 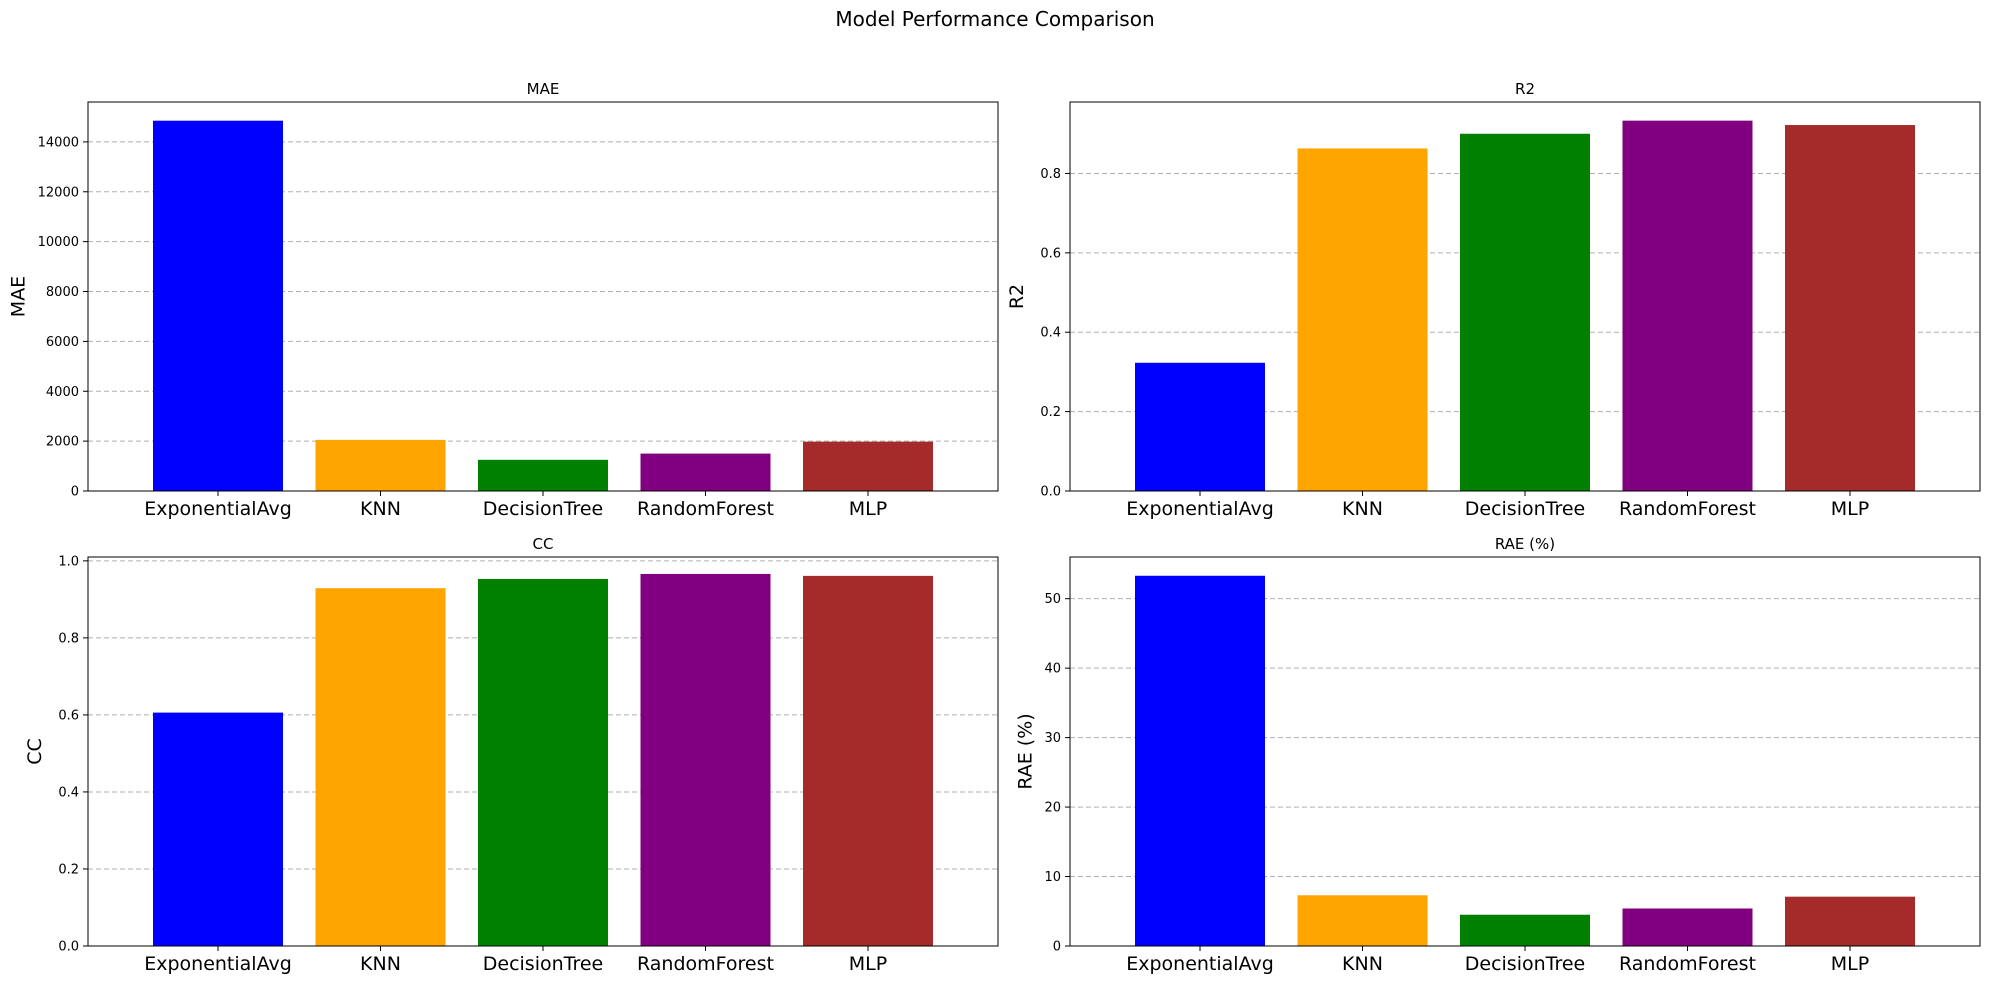 What do you see at coordinates (1525, 544) in the screenshot?
I see `subplot-title: RAE (%)` at bounding box center [1525, 544].